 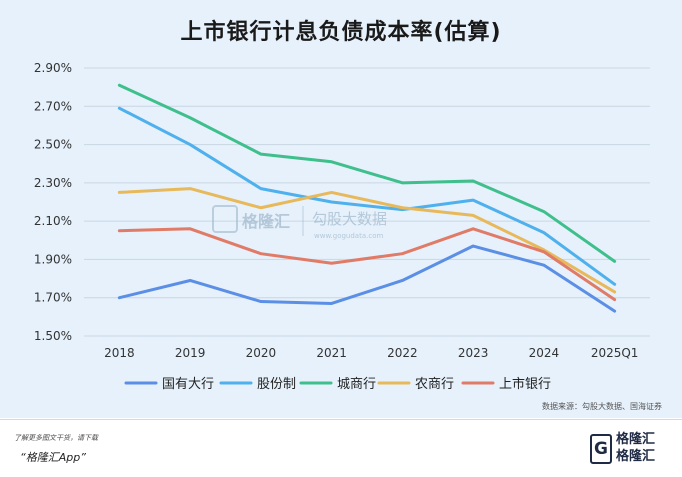 I want to click on x-tick-label: 2022, so click(x=402, y=353).